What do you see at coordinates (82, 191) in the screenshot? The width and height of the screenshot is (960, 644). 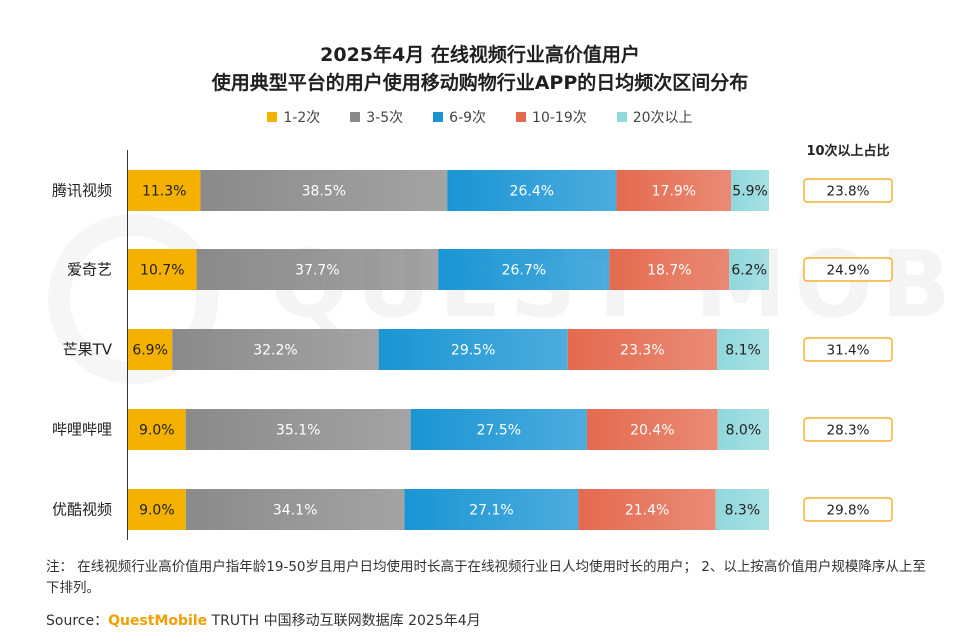 I see `category-label: 腾讯视频` at bounding box center [82, 191].